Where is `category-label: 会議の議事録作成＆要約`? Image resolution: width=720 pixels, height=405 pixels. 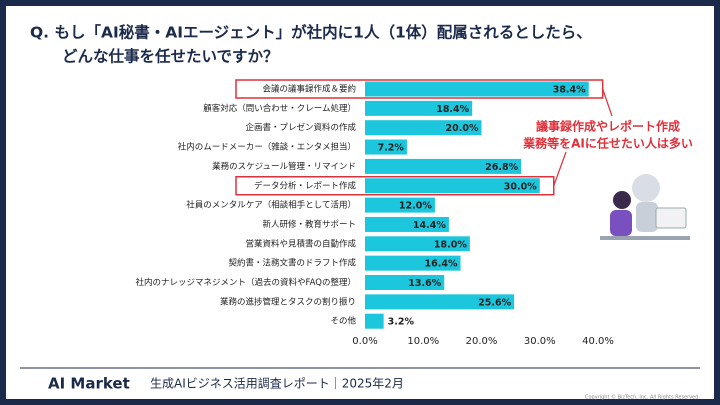
category-label: 会議の議事録作成＆要約 is located at coordinates (309, 89).